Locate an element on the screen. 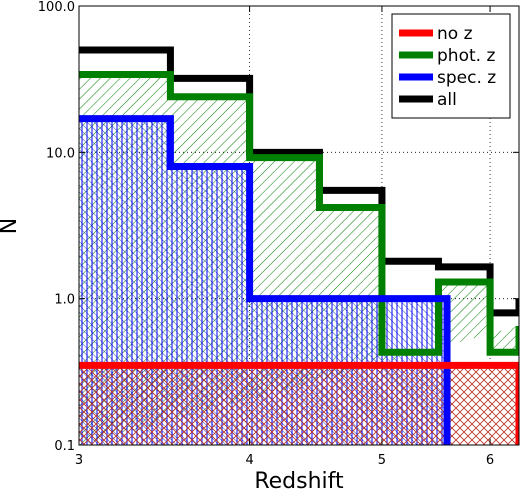  no-z-step-line is located at coordinates (299, 403).